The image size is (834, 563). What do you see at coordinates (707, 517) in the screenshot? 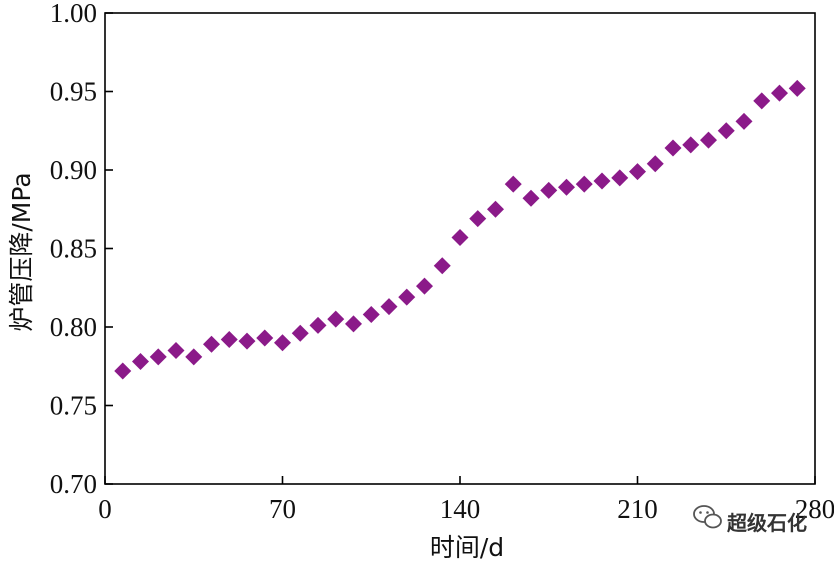
I see `wechat-icon` at bounding box center [707, 517].